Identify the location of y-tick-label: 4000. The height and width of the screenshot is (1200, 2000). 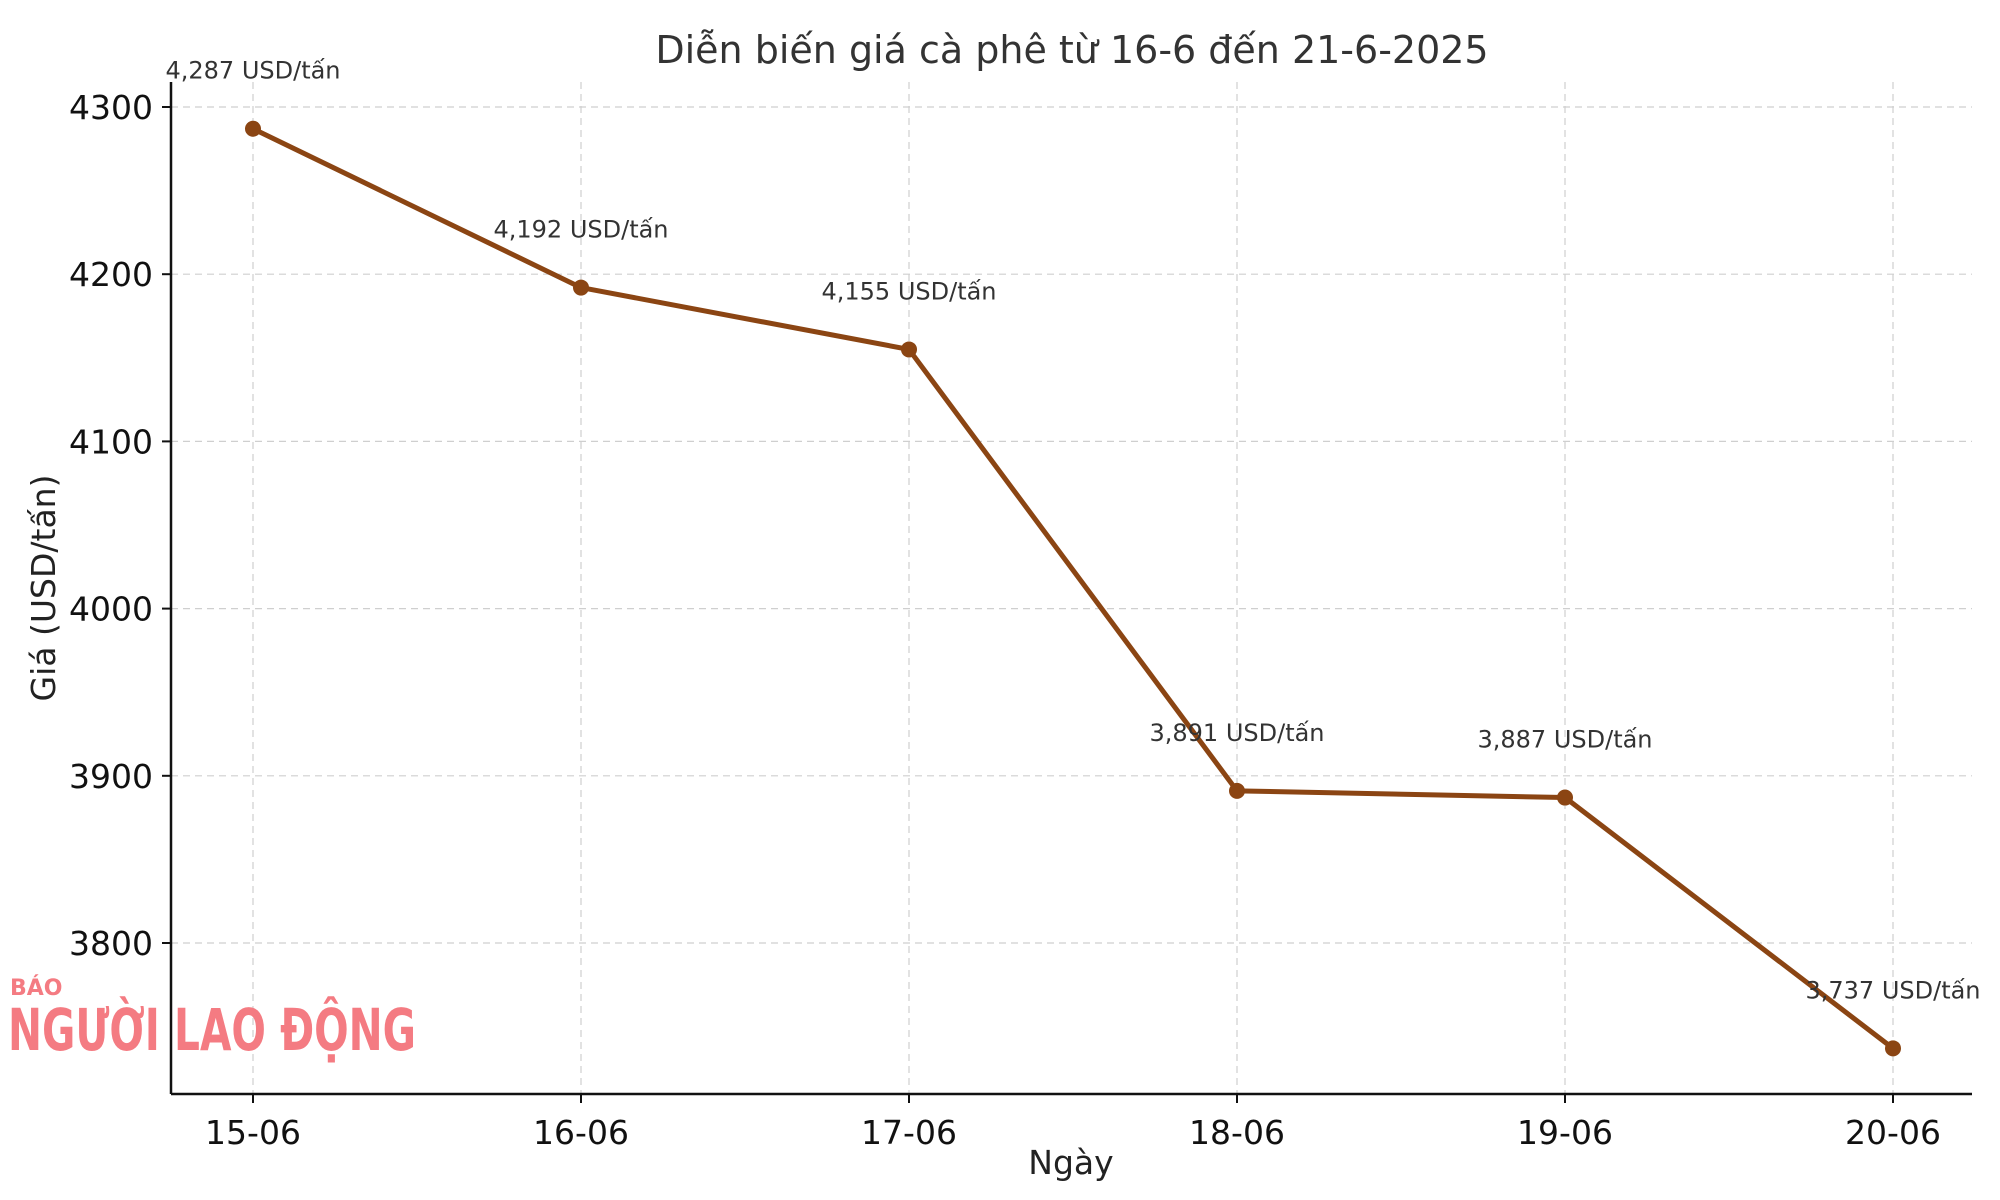
(111, 609).